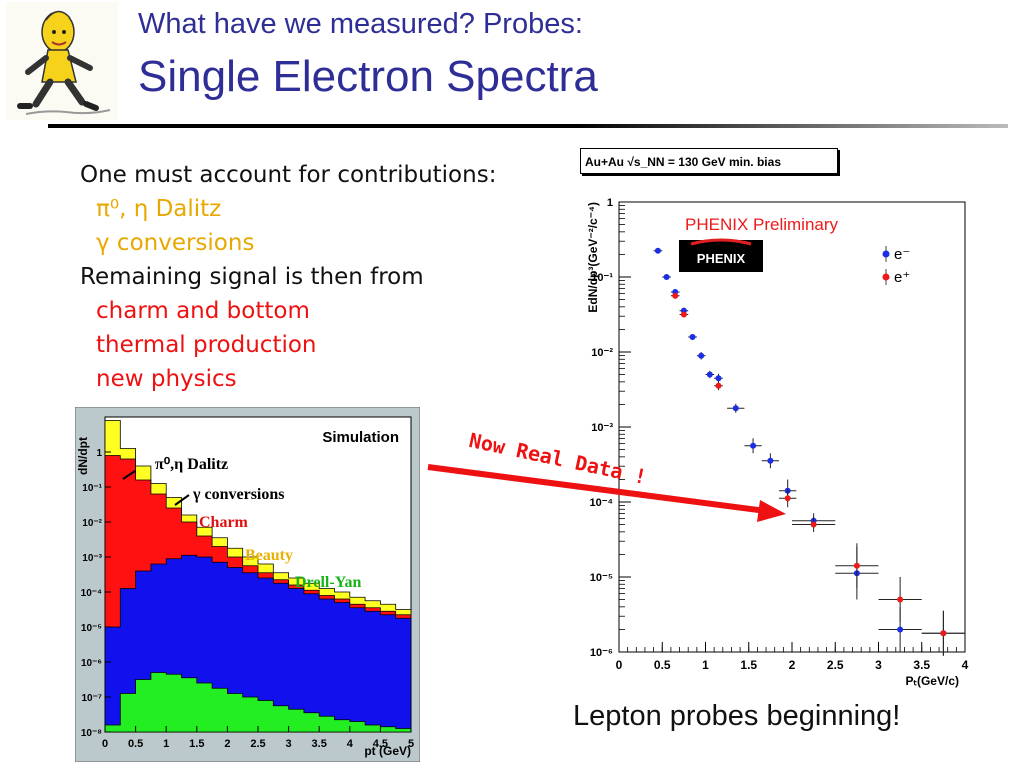  Describe the element at coordinates (380, 744) in the screenshot. I see `sim-x-tick-label: 4.5` at that location.